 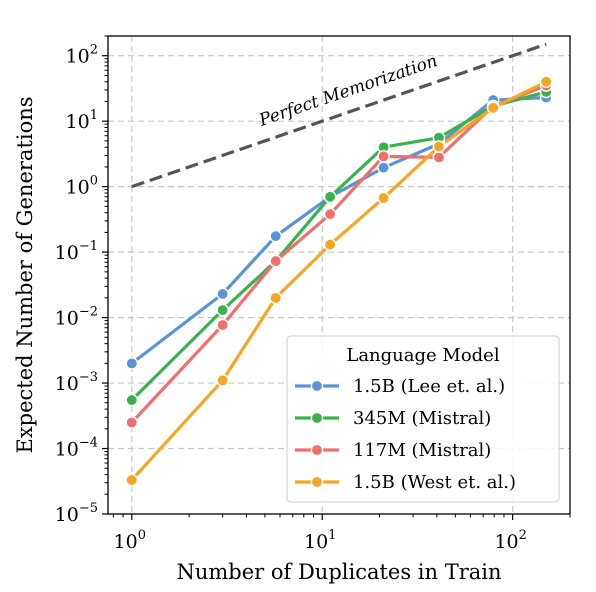 What do you see at coordinates (76, 513) in the screenshot?
I see `y-tick-label: 10⁻⁵` at bounding box center [76, 513].